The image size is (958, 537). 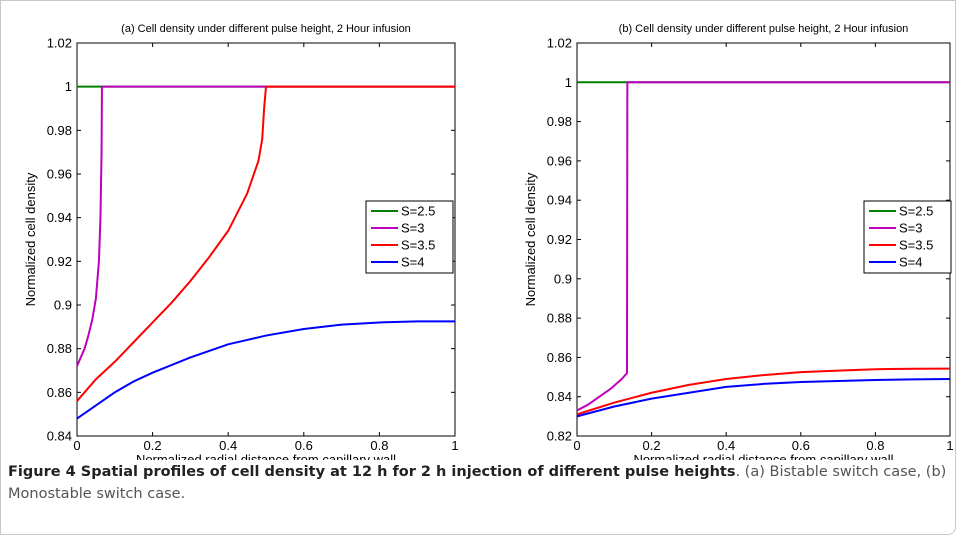 What do you see at coordinates (949, 445) in the screenshot?
I see `chart-b-x-tick-label: 1` at bounding box center [949, 445].